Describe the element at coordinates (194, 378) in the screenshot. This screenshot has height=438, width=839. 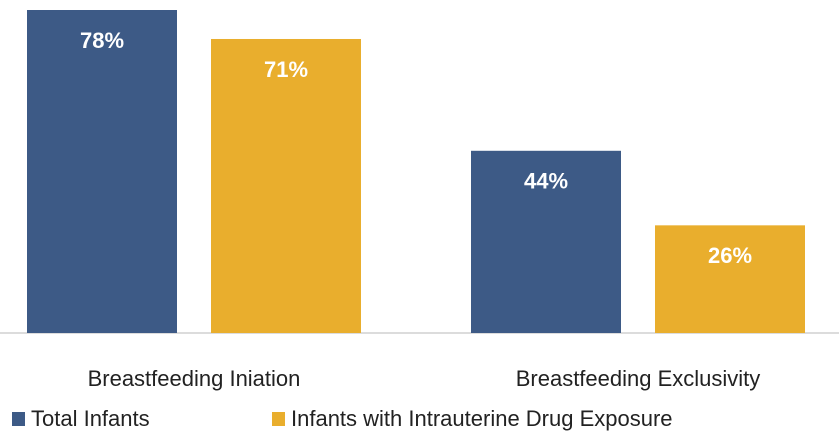
I see `category-label: Breastfeeding Iniation` at that location.